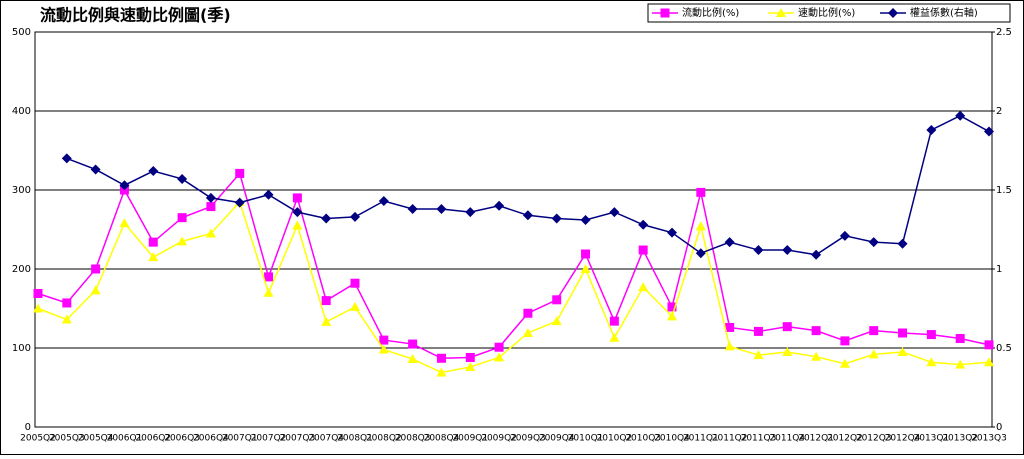  Describe the element at coordinates (826, 12) in the screenshot. I see `legend-label: 速動比例(%)` at that location.